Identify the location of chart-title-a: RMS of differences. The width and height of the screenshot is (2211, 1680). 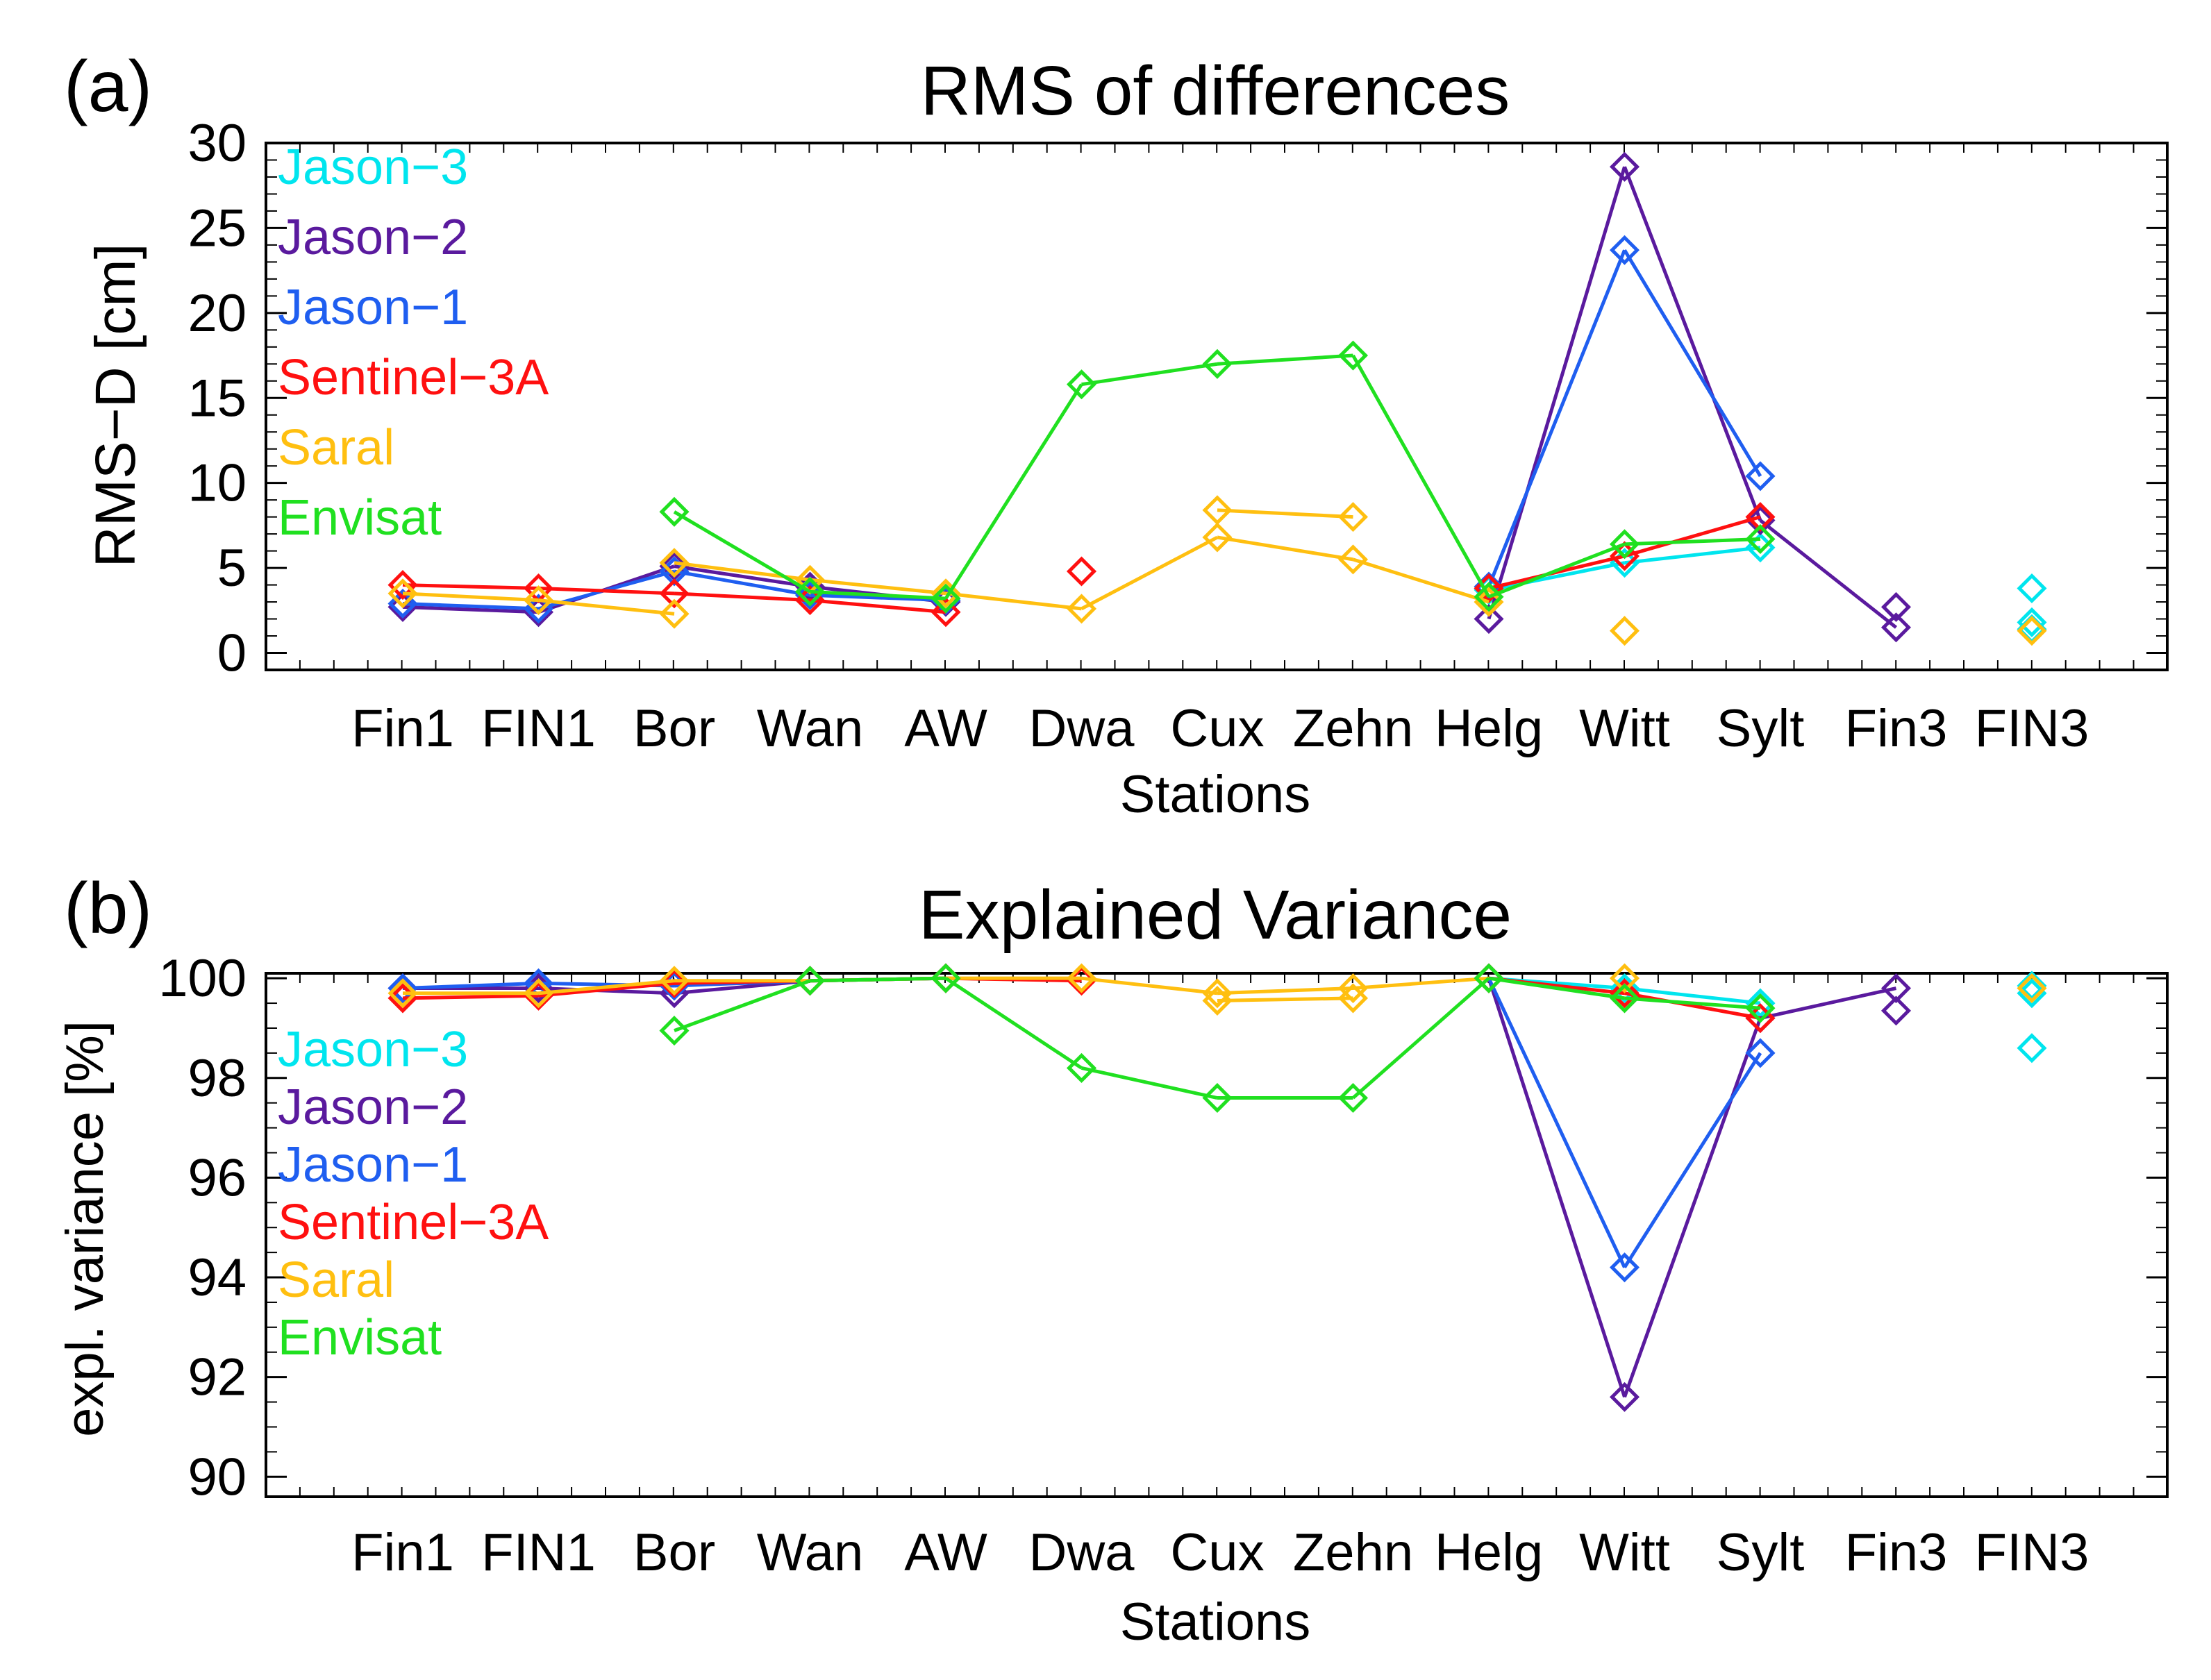
(1216, 91).